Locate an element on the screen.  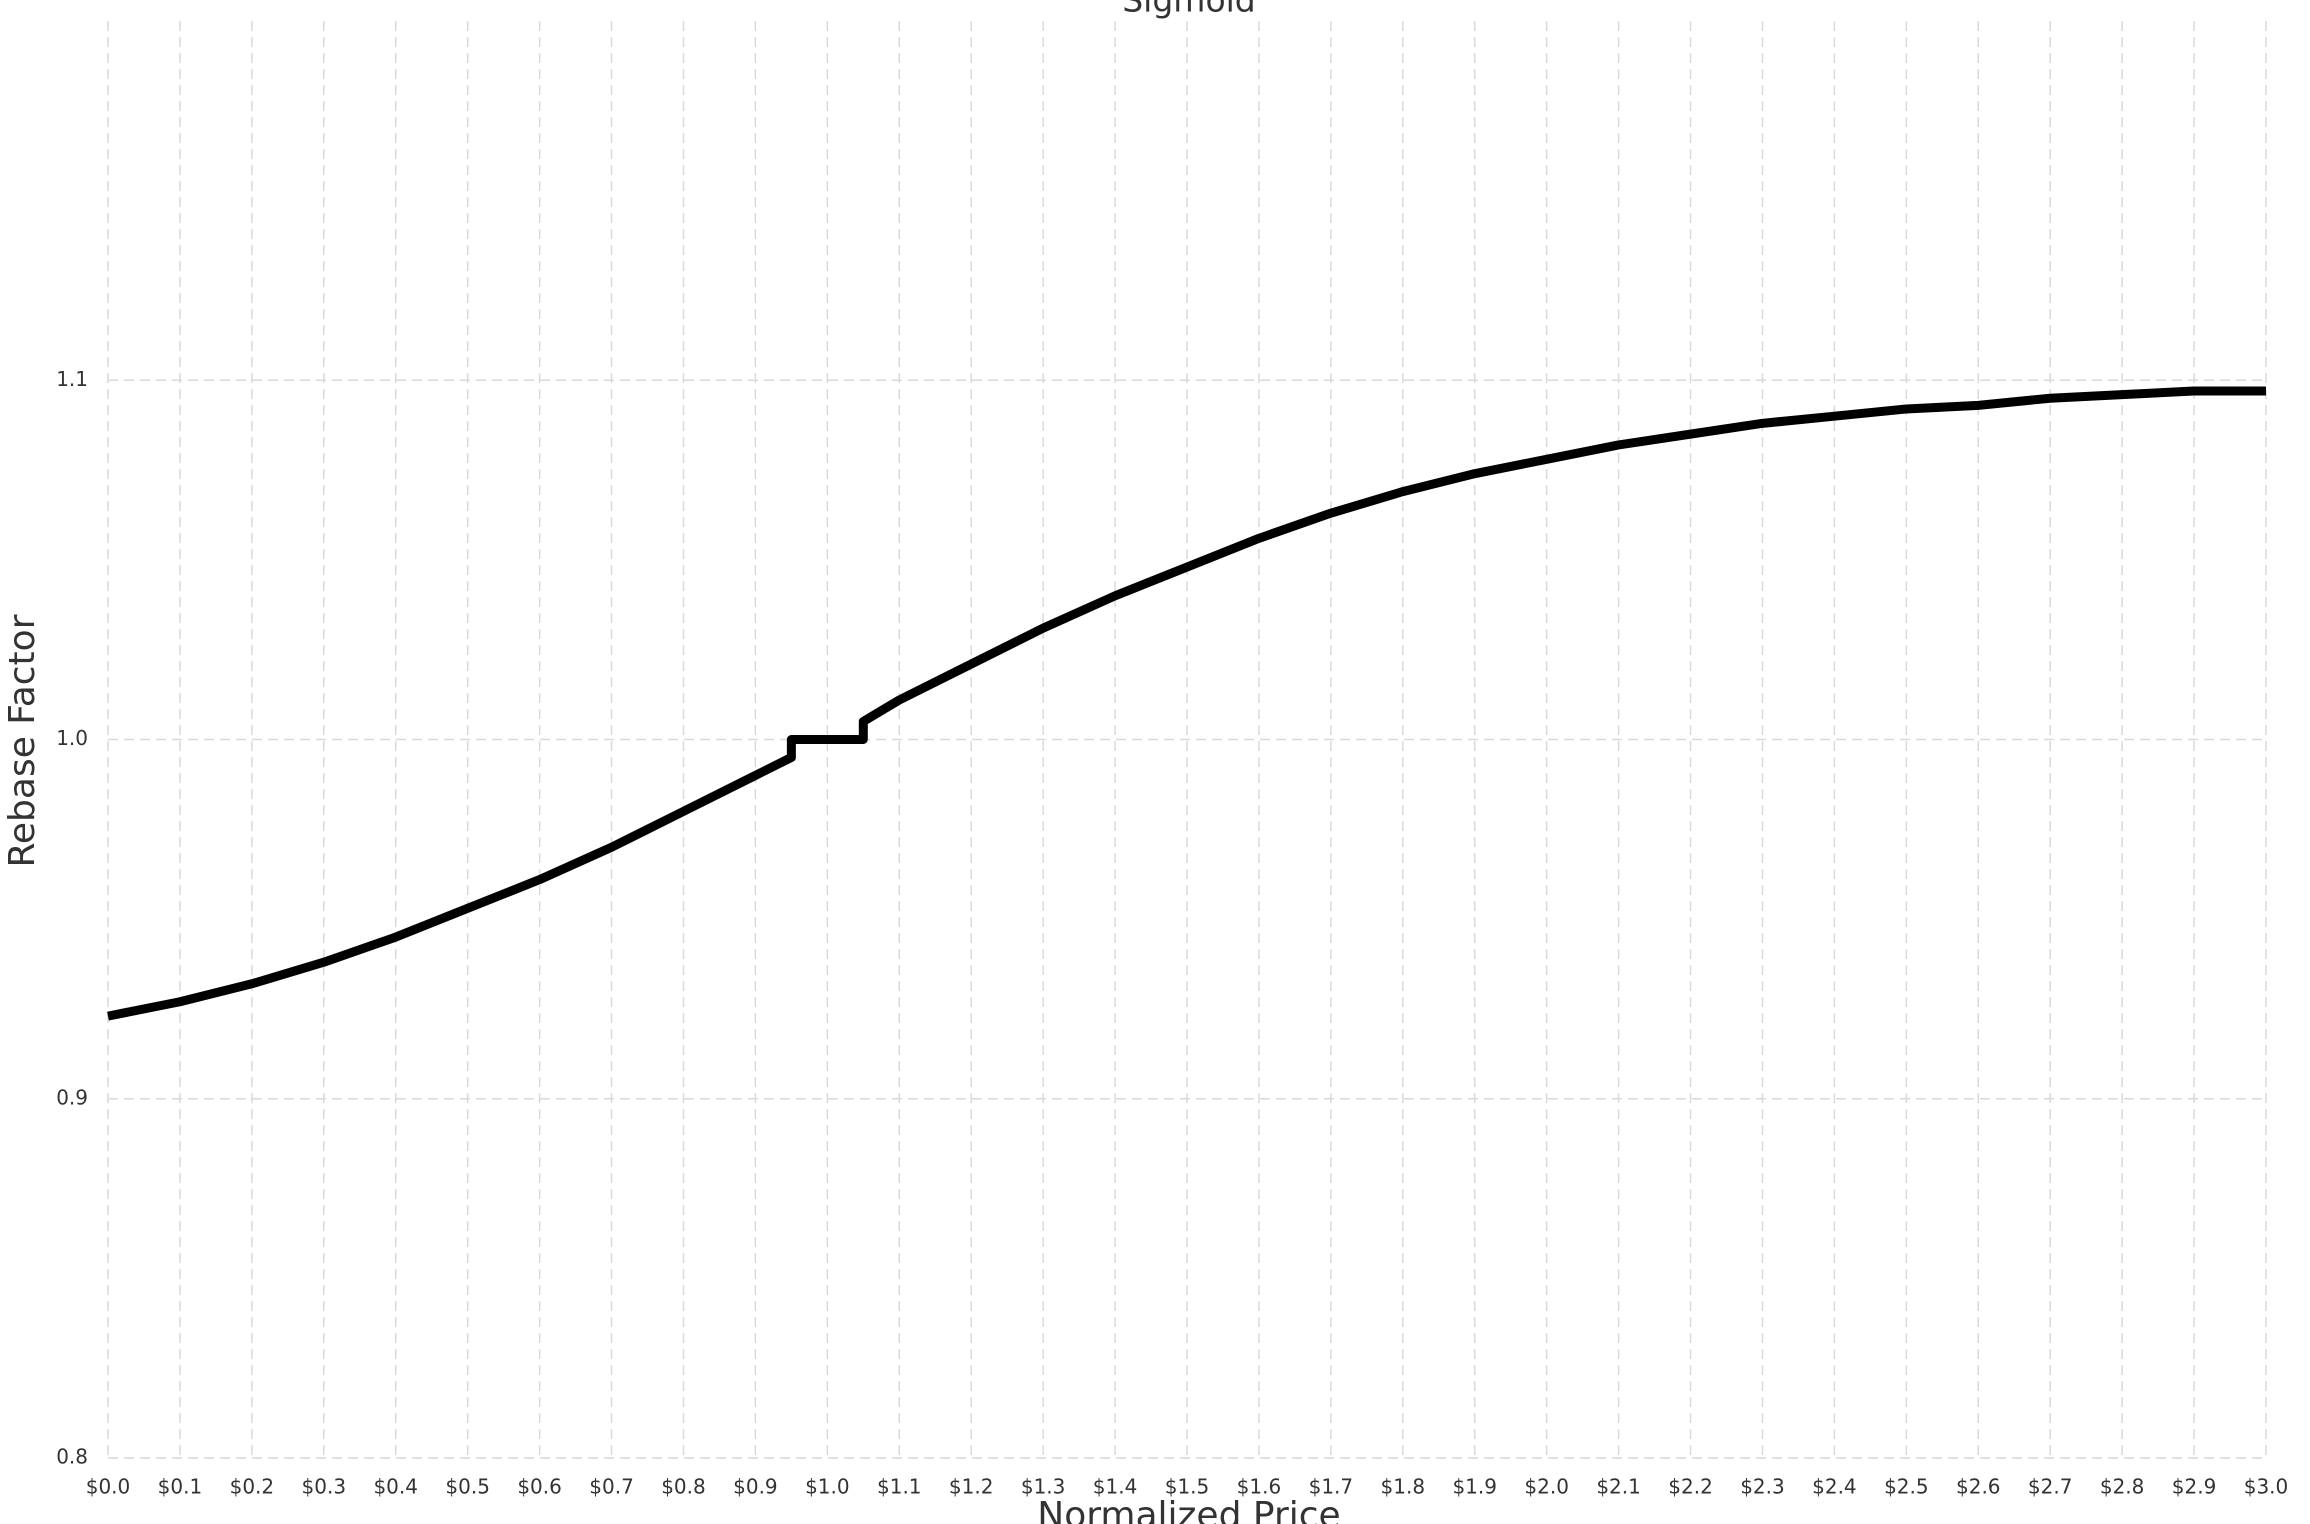
x-tick-label: $2.4 is located at coordinates (1834, 1487).